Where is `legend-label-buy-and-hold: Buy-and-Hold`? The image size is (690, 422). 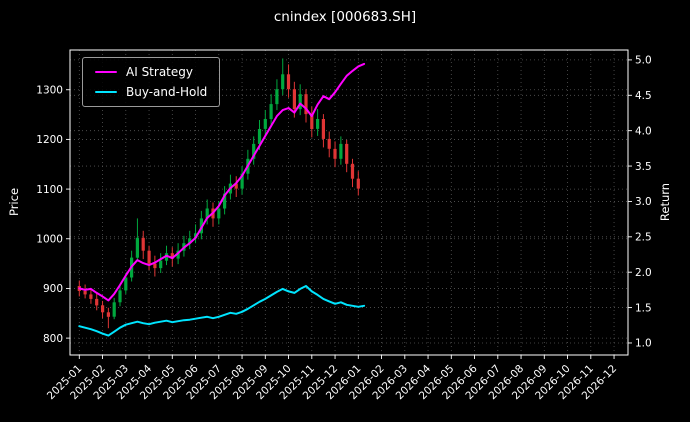 legend-label-buy-and-hold: Buy-and-Hold is located at coordinates (167, 92).